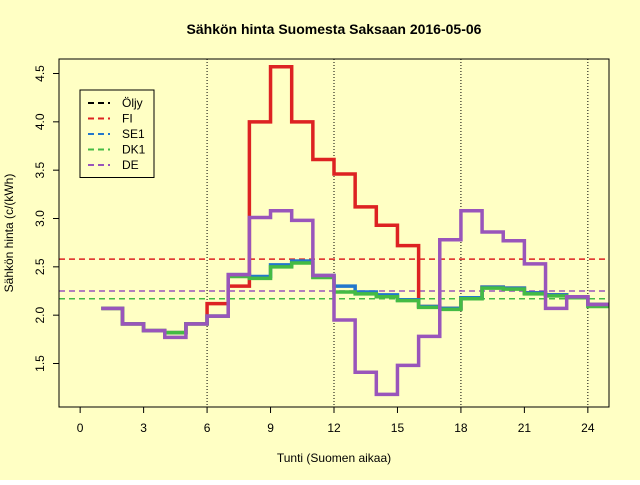 This screenshot has width=640, height=485. What do you see at coordinates (40, 315) in the screenshot?
I see `y-tick-label: 2.0` at bounding box center [40, 315].